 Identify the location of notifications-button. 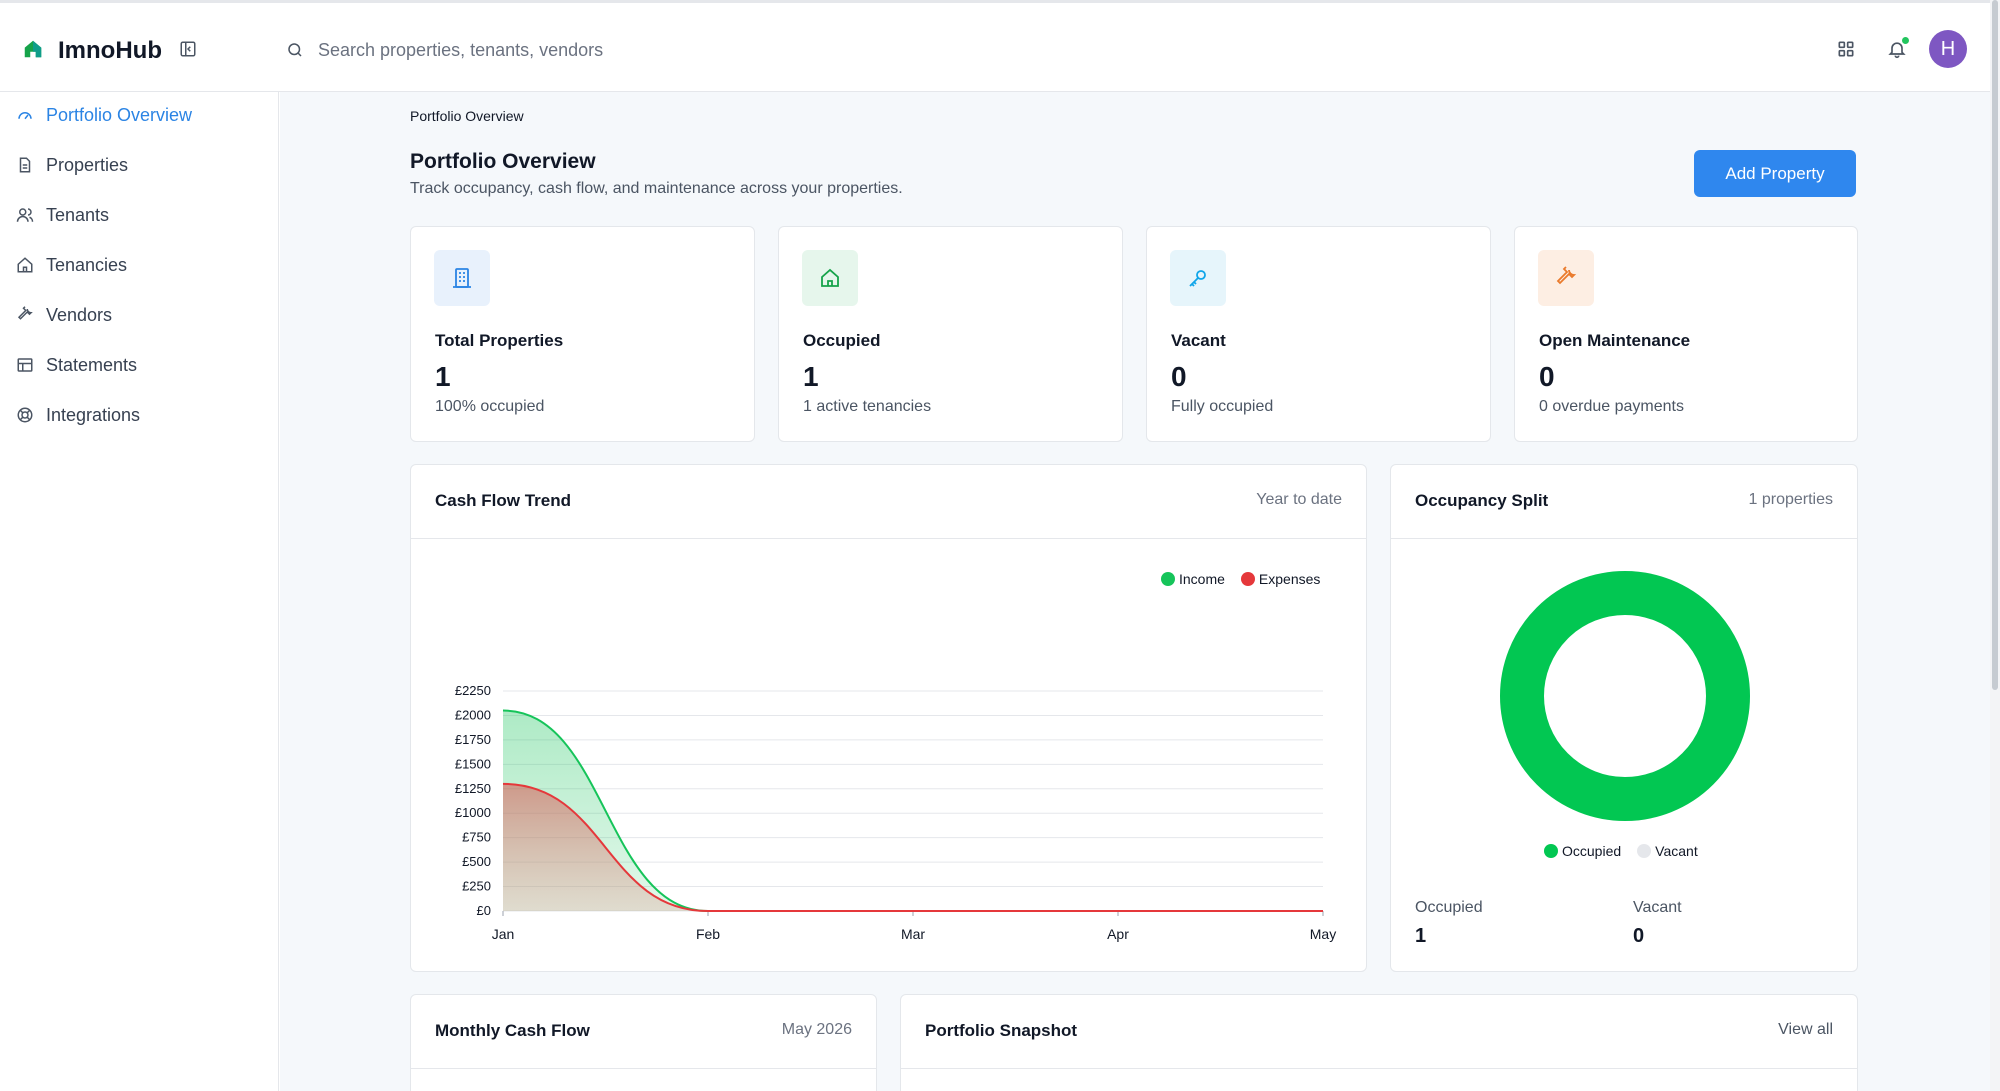
(1897, 49).